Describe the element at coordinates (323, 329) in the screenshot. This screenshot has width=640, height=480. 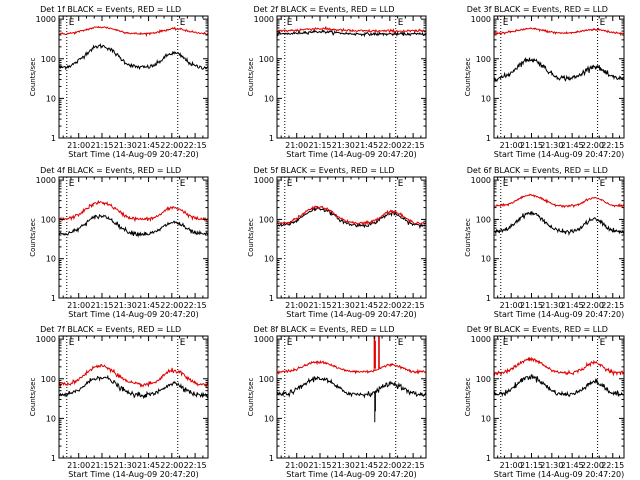
I see `panel-title: Det 8f BLACK = Events, RED = LLD` at that location.